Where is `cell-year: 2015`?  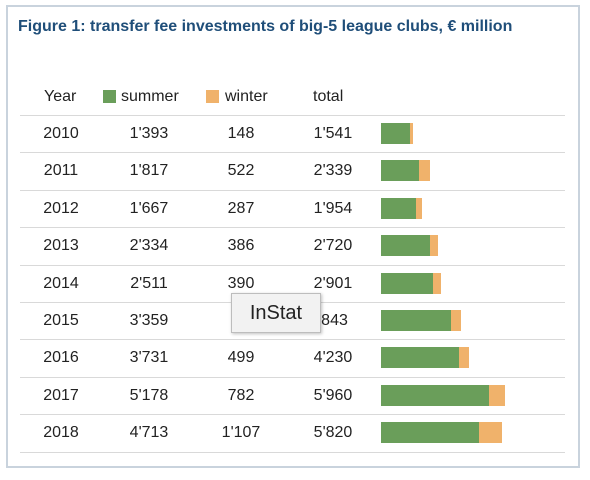
cell-year: 2015 is located at coordinates (61, 320).